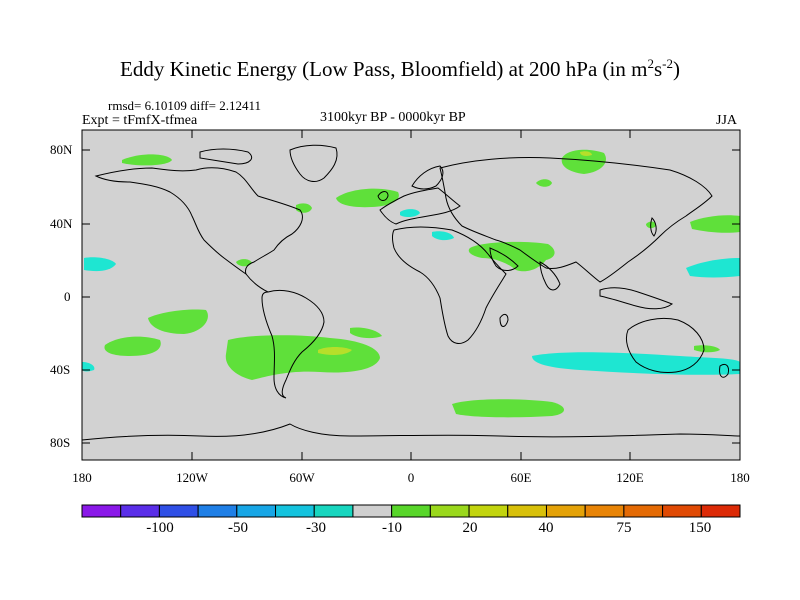 This screenshot has width=800, height=600. What do you see at coordinates (715, 224) in the screenshot?
I see `patch-n-pacific-east` at bounding box center [715, 224].